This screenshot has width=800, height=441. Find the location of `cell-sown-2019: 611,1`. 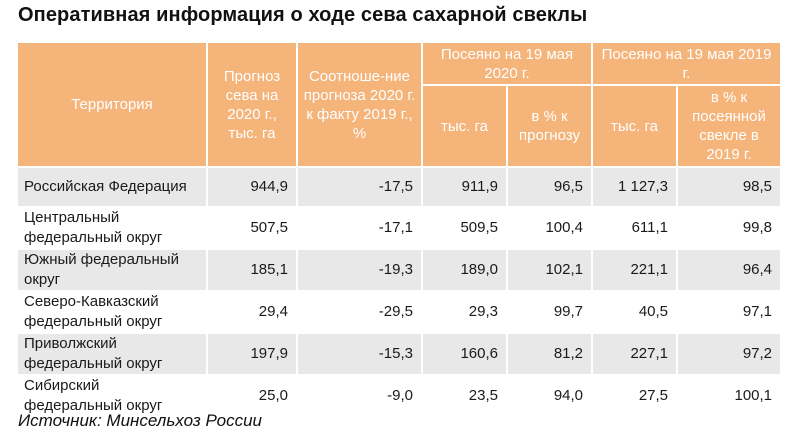

cell-sown-2019: 611,1 is located at coordinates (636, 229).